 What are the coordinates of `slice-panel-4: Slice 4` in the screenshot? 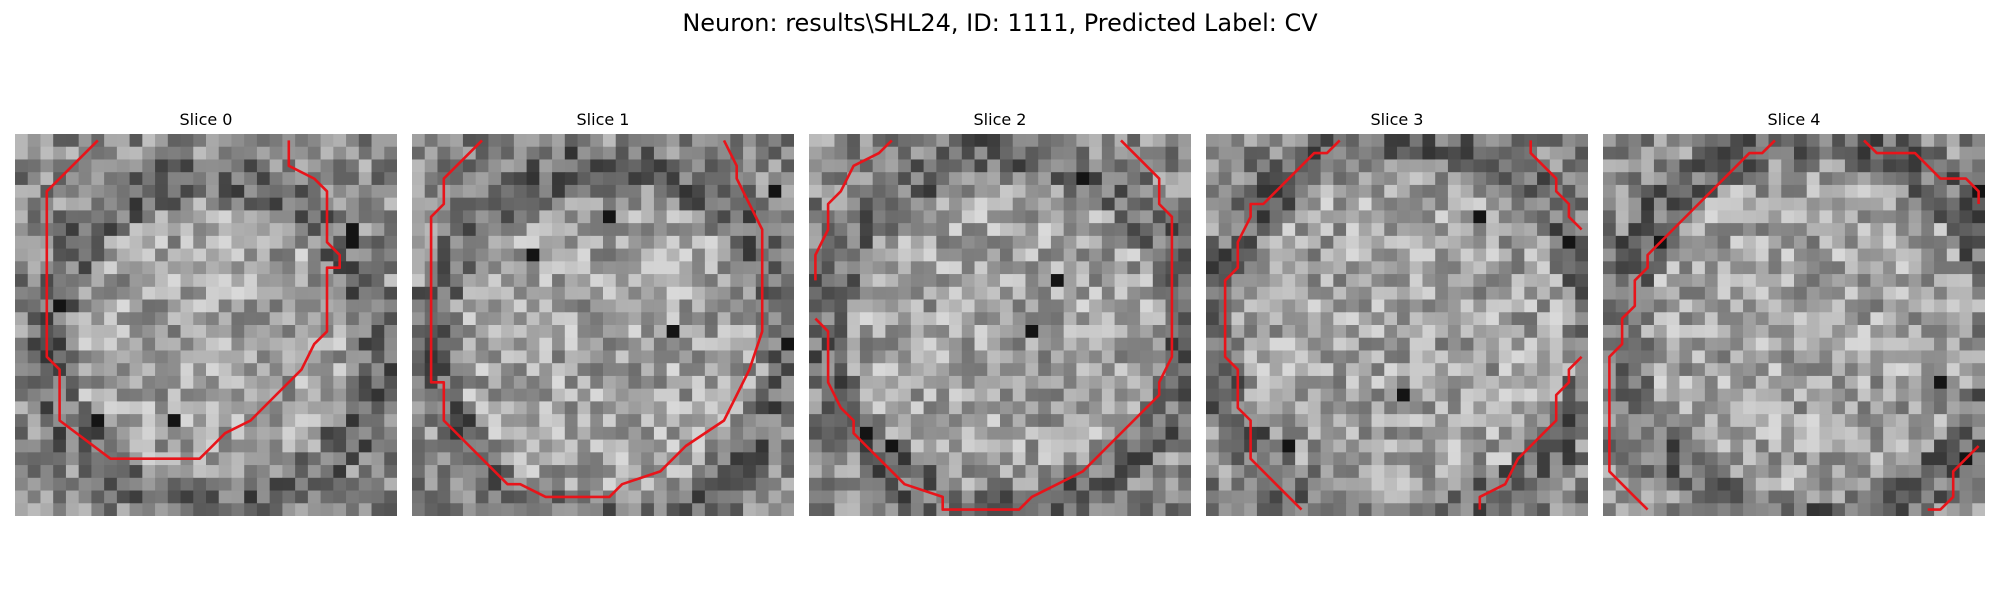 It's located at (1794, 312).